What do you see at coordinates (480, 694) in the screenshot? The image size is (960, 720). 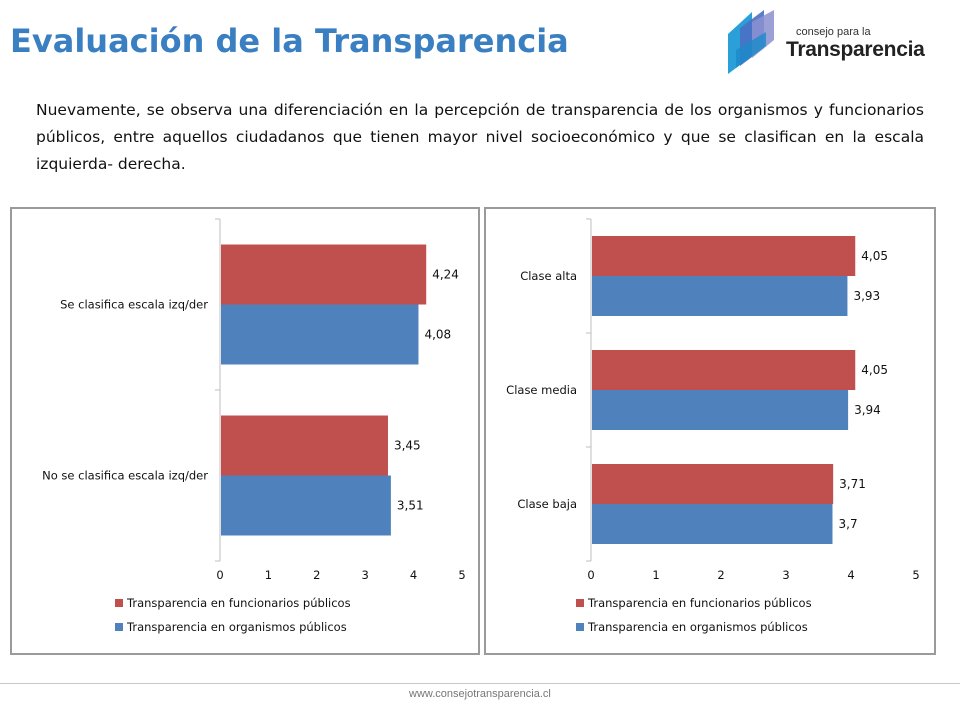 I see `footer-url: www.consejotransparencia.cl` at bounding box center [480, 694].